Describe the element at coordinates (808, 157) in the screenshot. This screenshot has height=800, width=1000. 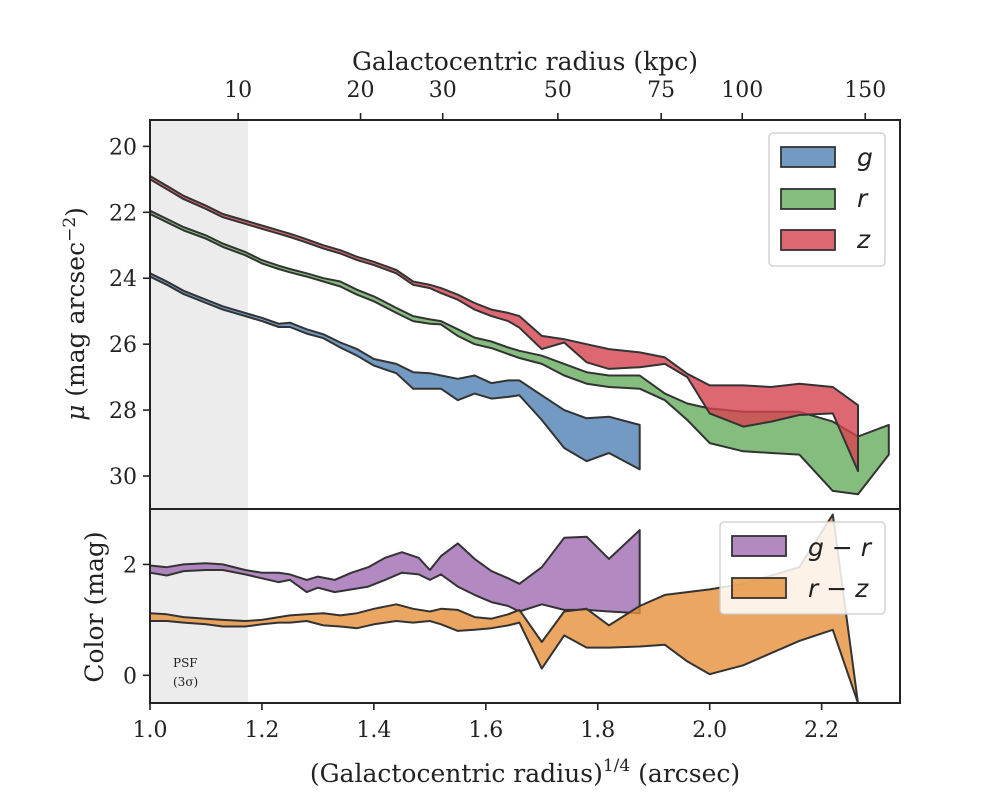
I see `legend-swatch-g` at that location.